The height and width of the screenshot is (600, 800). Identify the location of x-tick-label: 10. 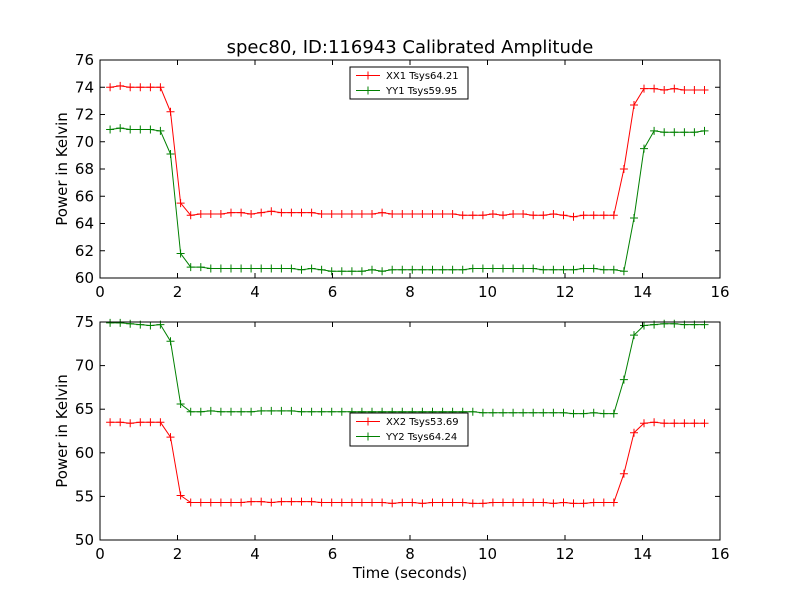
(487, 292).